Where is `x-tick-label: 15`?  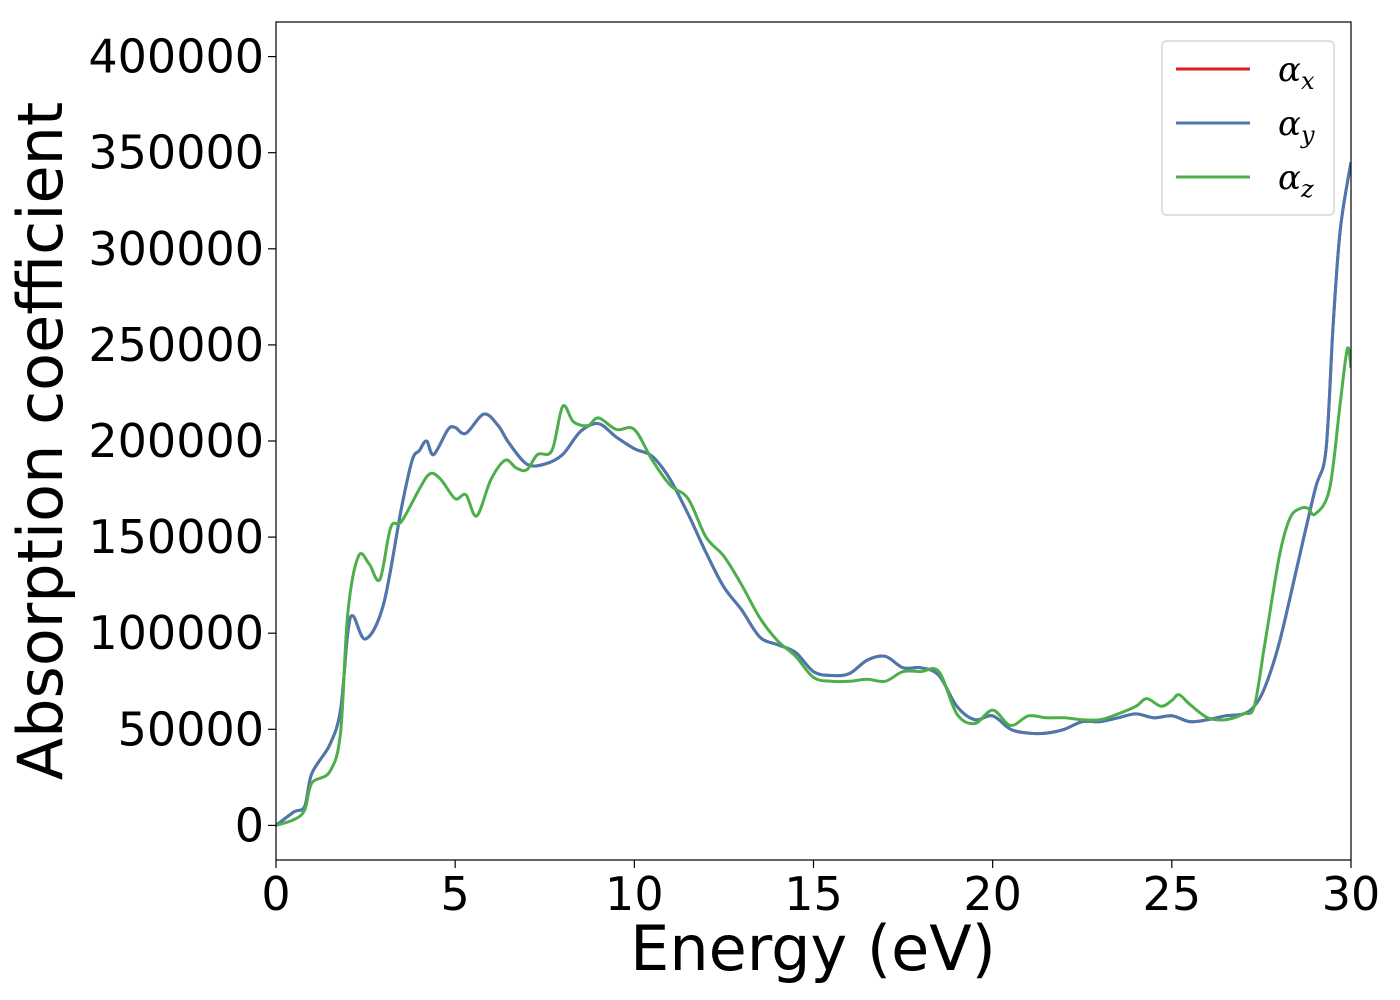
x-tick-label: 15 is located at coordinates (813, 894).